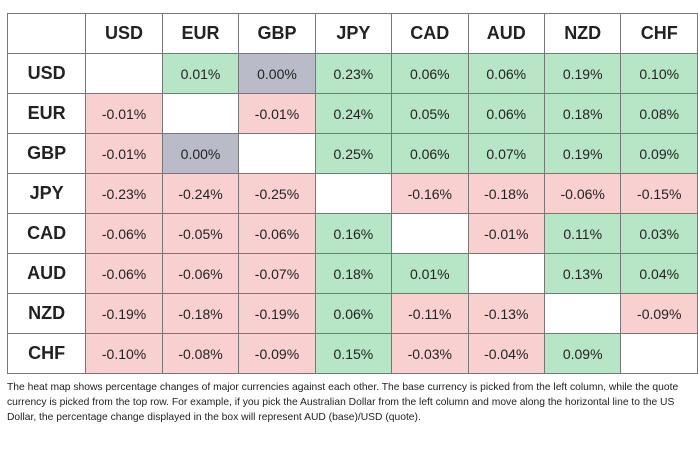 Image resolution: width=698 pixels, height=449 pixels. I want to click on column-header: AUD, so click(506, 33).